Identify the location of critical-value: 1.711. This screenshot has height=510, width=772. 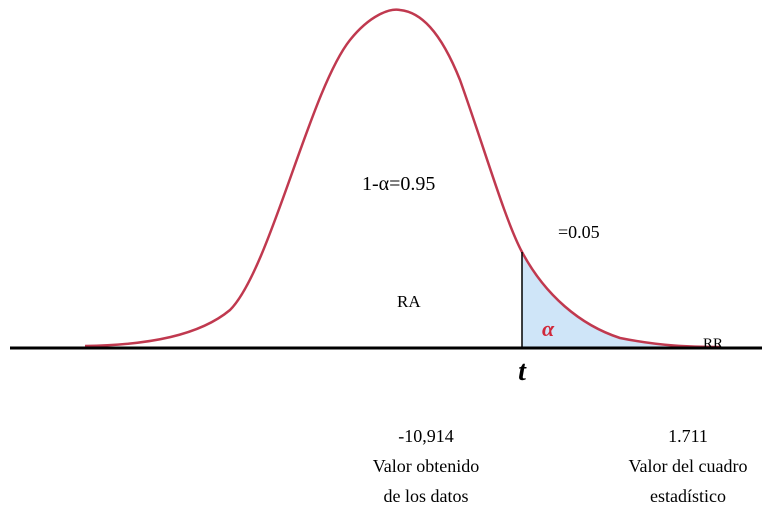
(688, 436).